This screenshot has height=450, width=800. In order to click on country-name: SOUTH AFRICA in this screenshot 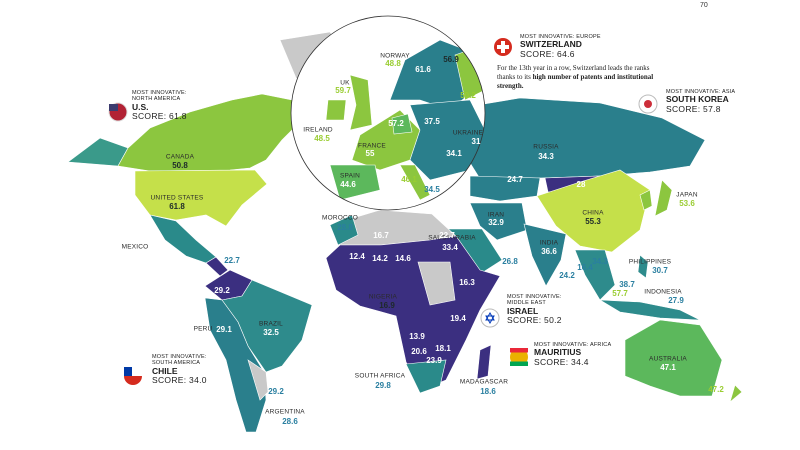, I will do `click(380, 376)`.